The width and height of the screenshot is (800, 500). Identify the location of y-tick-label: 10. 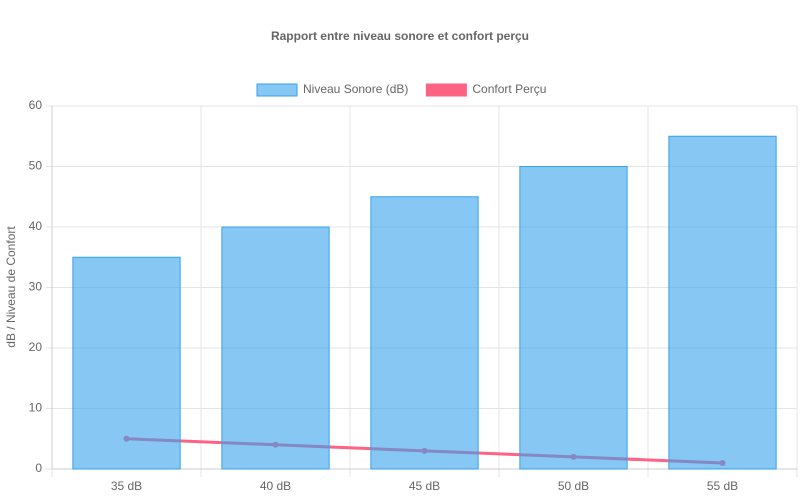
(36, 408).